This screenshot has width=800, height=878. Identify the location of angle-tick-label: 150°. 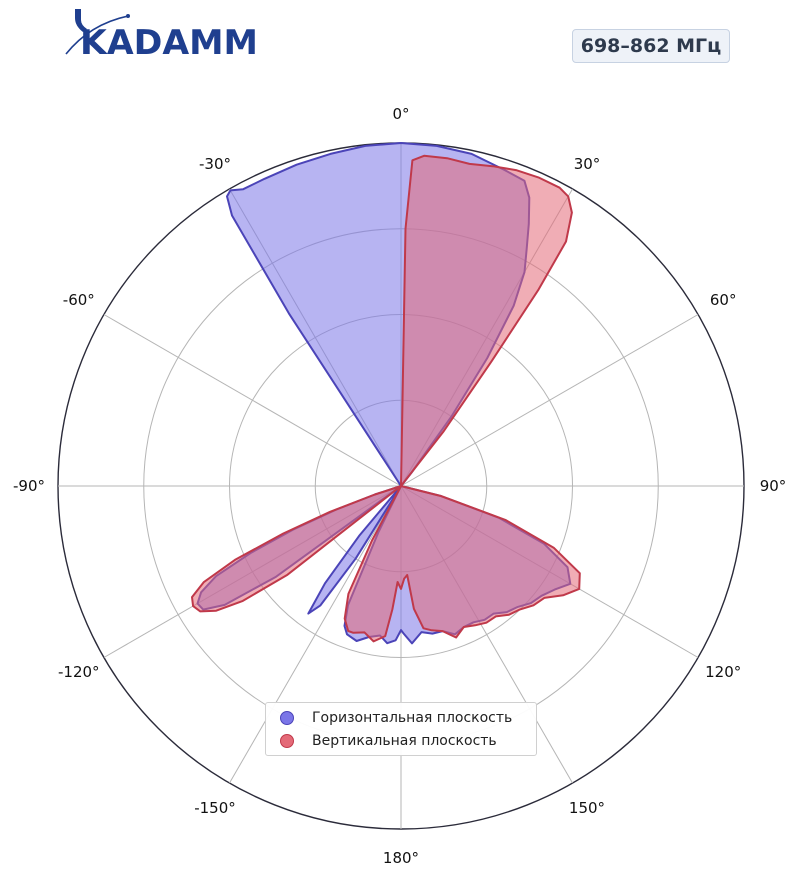
(587, 808).